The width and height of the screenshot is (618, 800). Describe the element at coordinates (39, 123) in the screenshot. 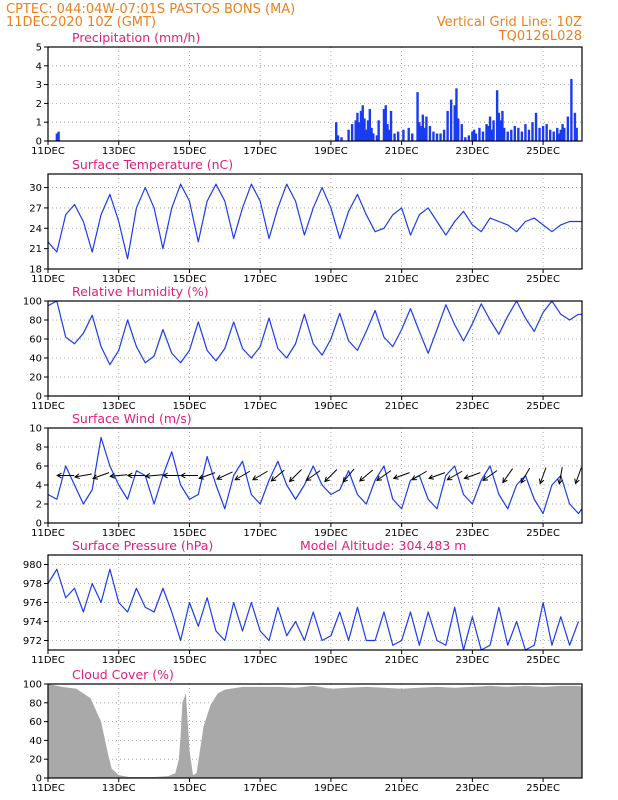

I see `y-tick-label: 1` at that location.